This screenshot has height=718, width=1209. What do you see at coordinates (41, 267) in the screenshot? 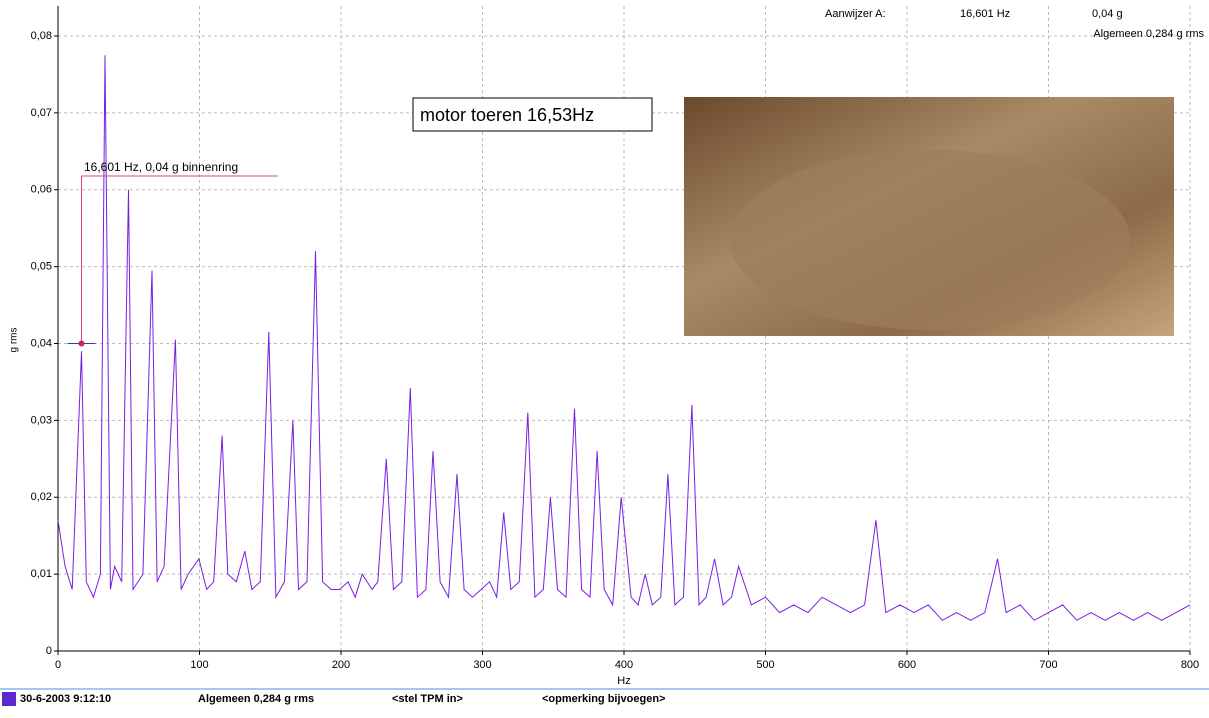
I see `y-tick-label: 0,05` at bounding box center [41, 267].